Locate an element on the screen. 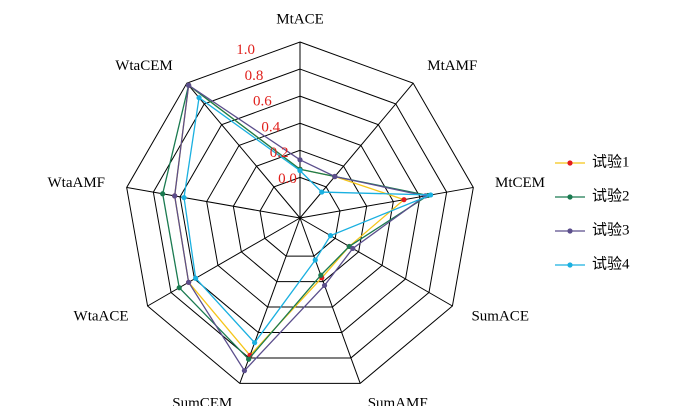 This screenshot has height=406, width=684. axis-label: MtAMF is located at coordinates (452, 66).